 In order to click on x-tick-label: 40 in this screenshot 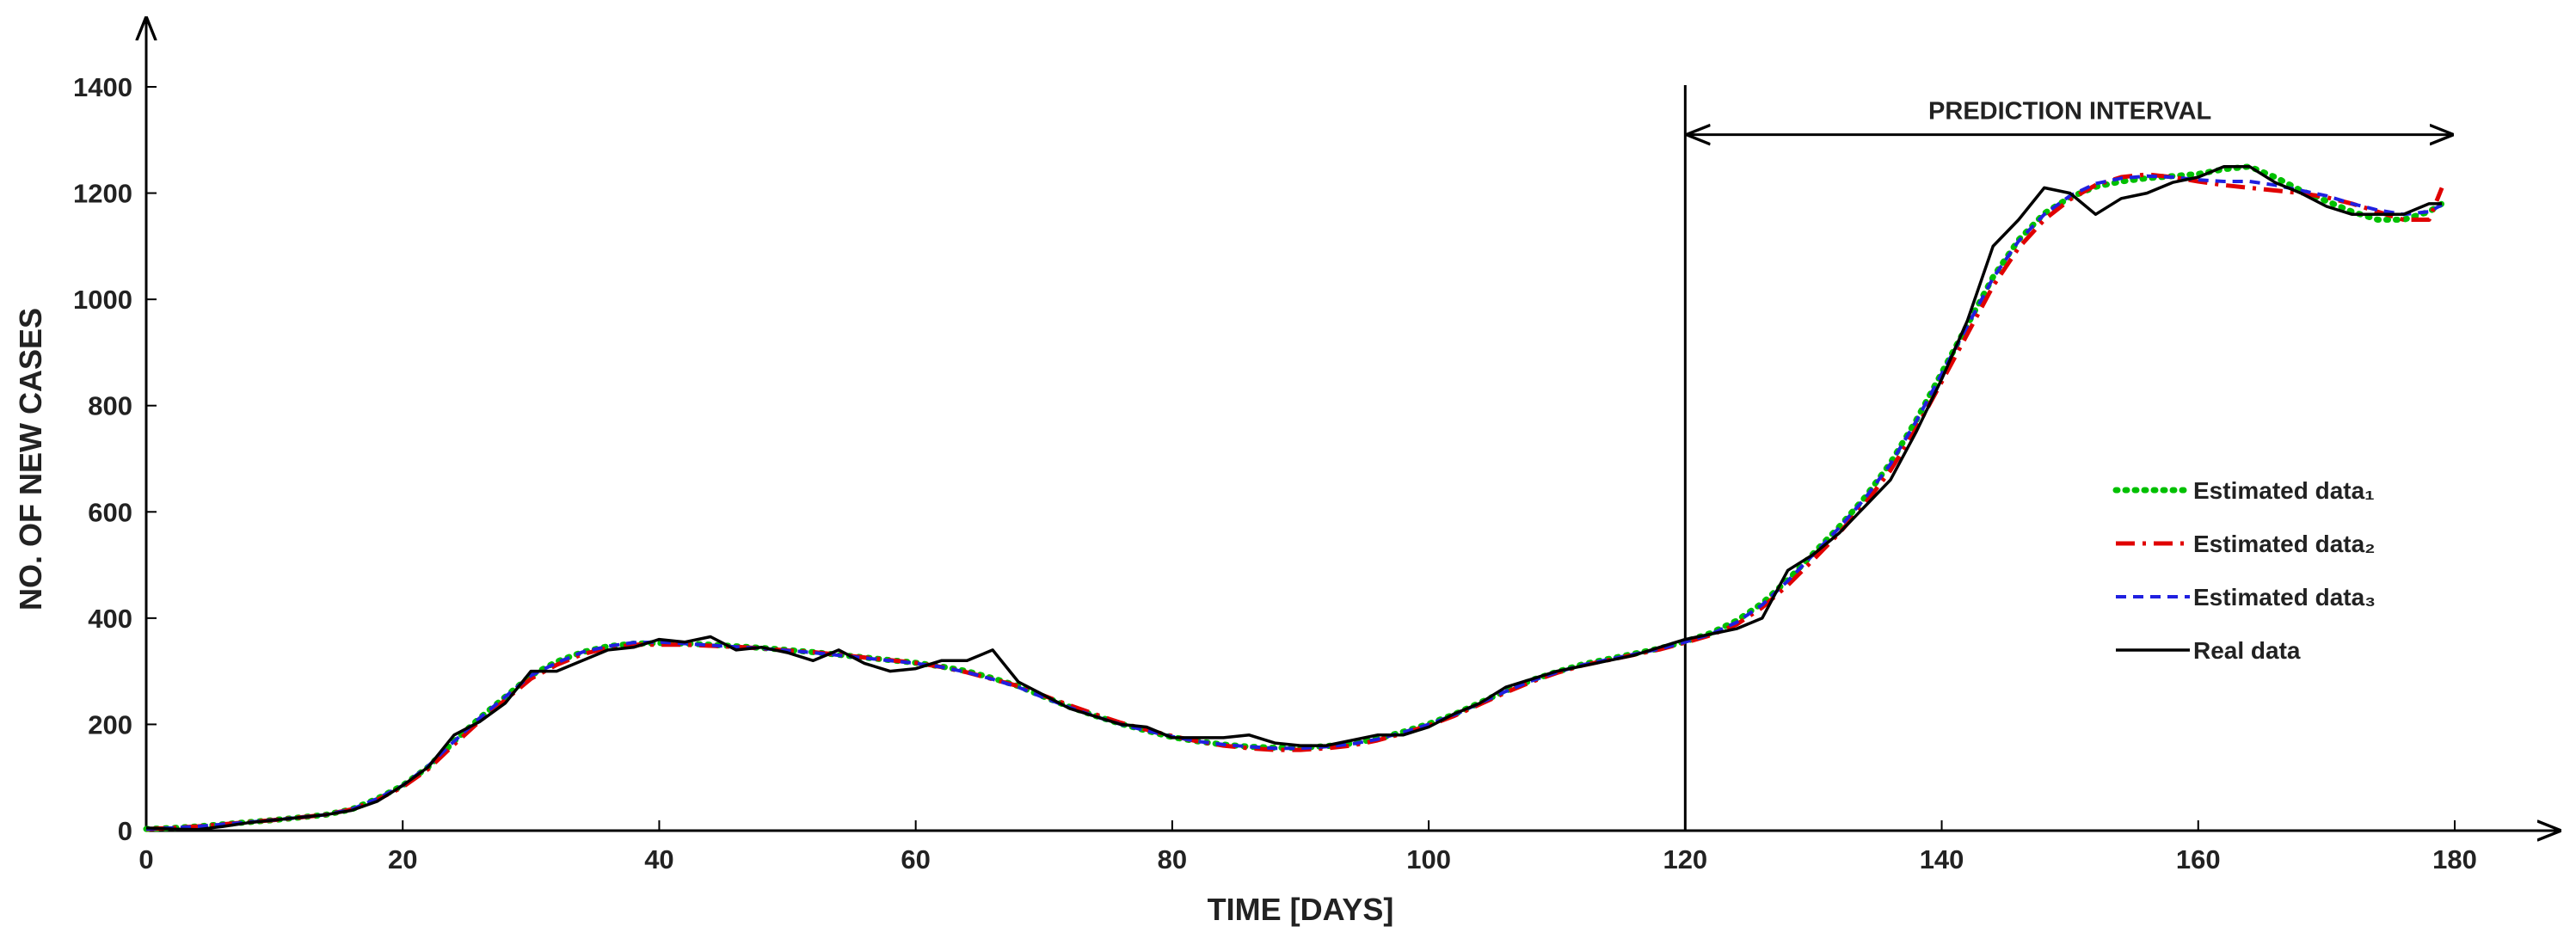, I will do `click(658, 859)`.